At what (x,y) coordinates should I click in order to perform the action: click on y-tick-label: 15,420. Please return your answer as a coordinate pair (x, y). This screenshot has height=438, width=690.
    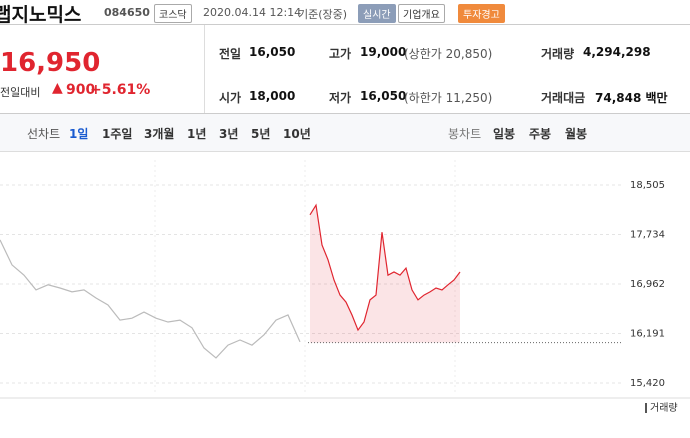
    Looking at the image, I should click on (647, 383).